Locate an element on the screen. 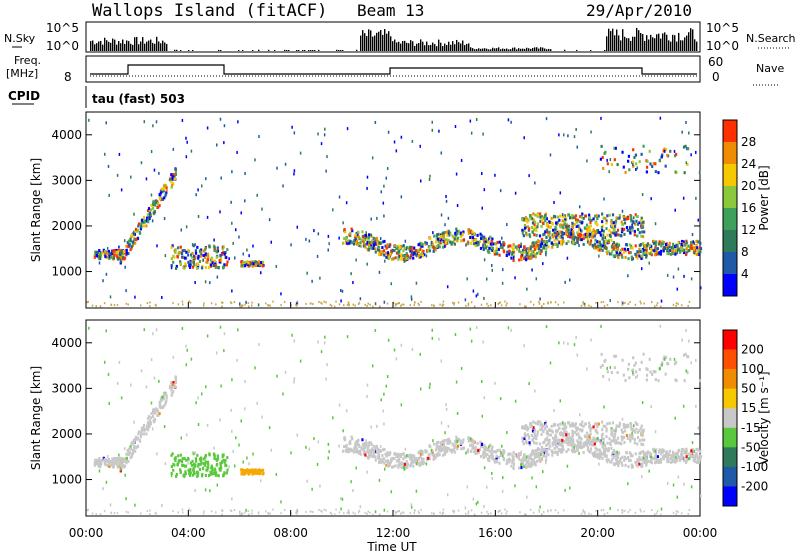 This screenshot has width=800, height=554. y-tick-label-3: 4000 is located at coordinates (66, 135).